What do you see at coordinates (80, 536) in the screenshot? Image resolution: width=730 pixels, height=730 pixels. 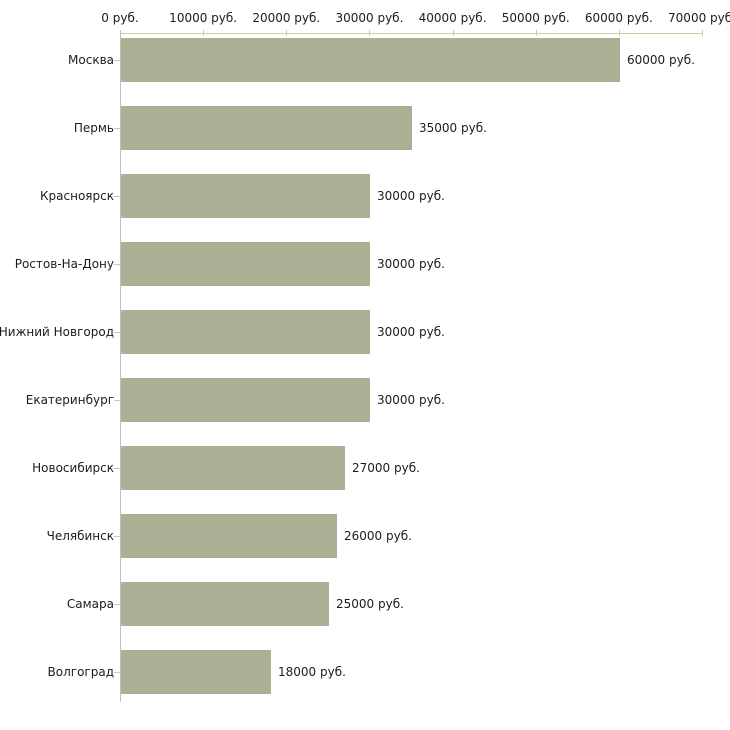 I see `category-label: Челябинск` at bounding box center [80, 536].